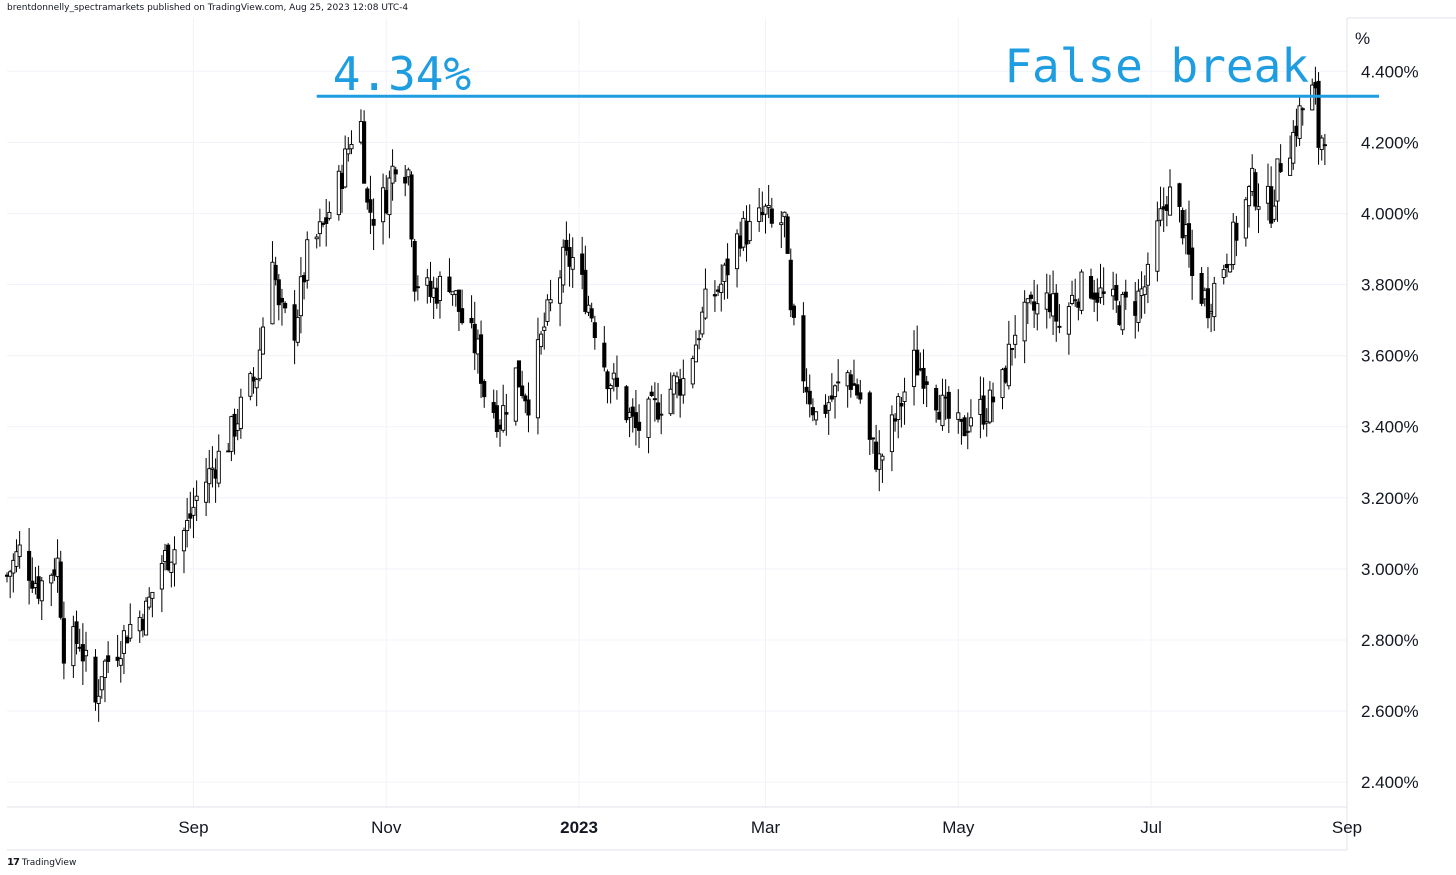  Describe the element at coordinates (386, 827) in the screenshot. I see `x-tick-label: Nov` at that location.